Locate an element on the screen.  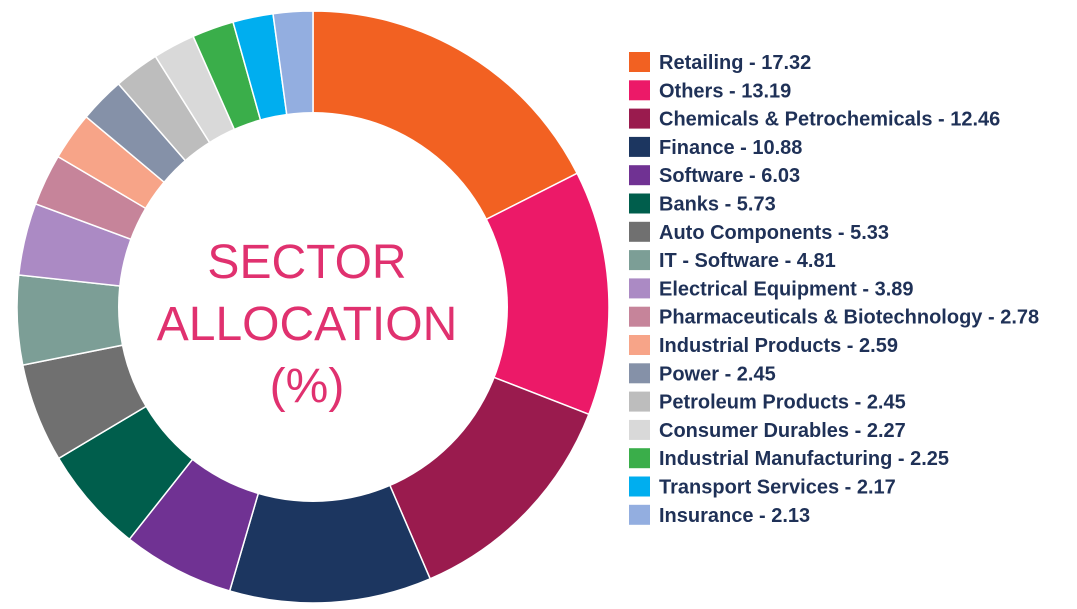
legend-label-14: Industrial Manufacturing - 2.25 is located at coordinates (804, 459).